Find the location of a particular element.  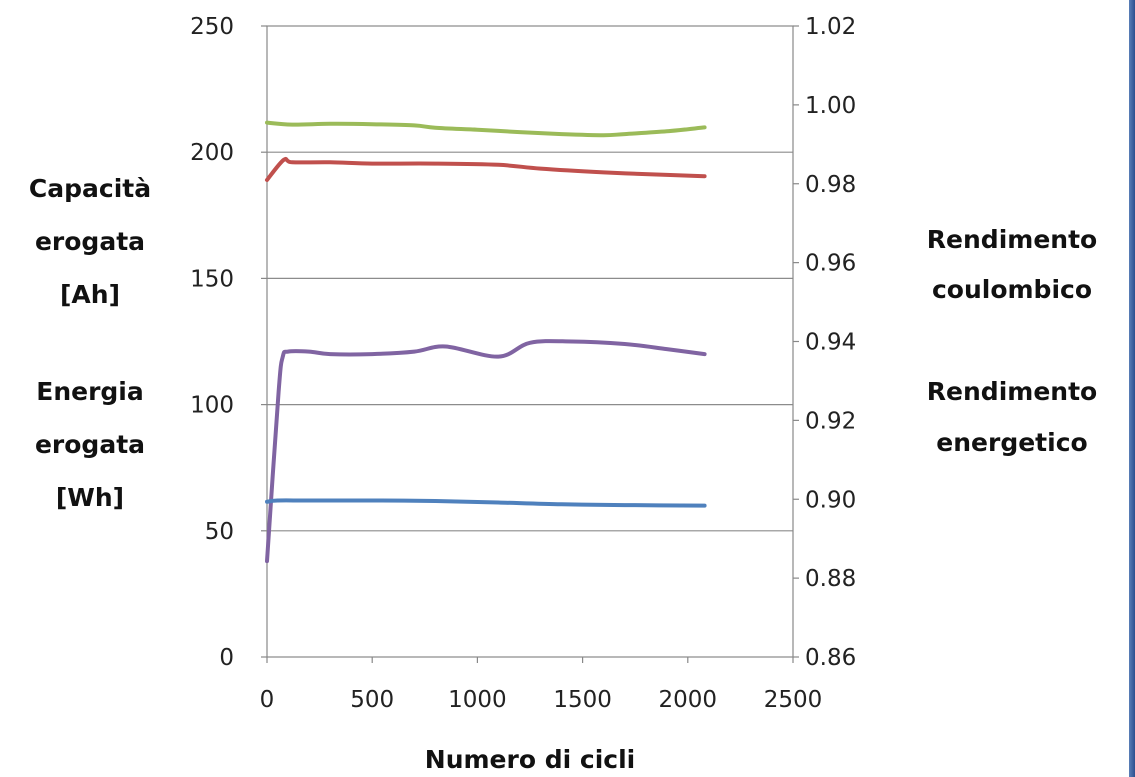

right-tick-label: 1.00 is located at coordinates (830, 106).